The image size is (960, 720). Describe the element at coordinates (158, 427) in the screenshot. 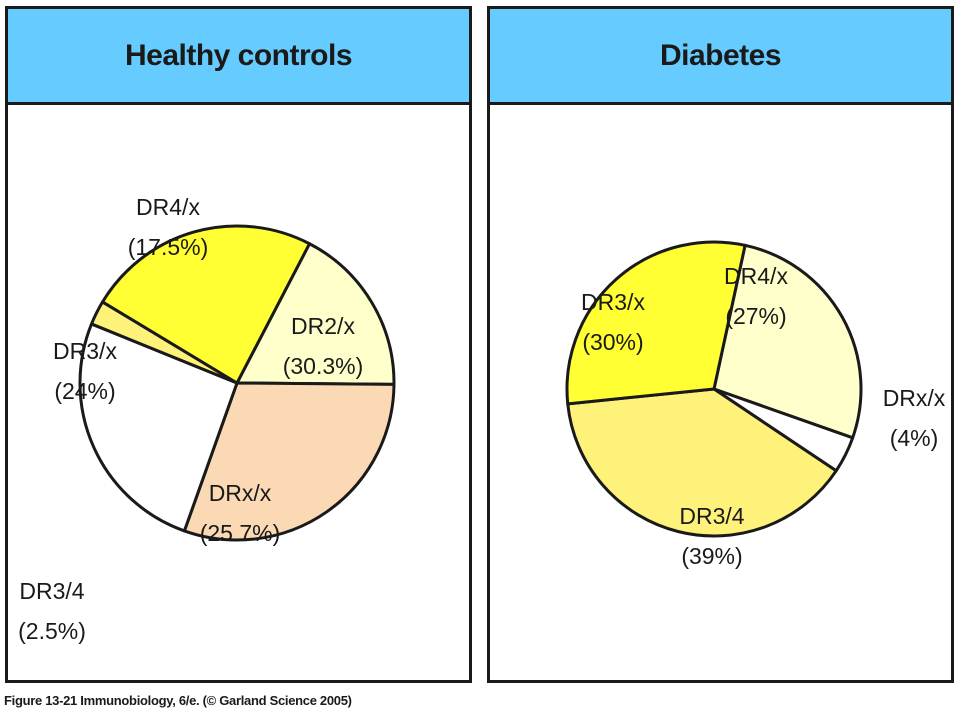

I see `slice-drx-x` at that location.